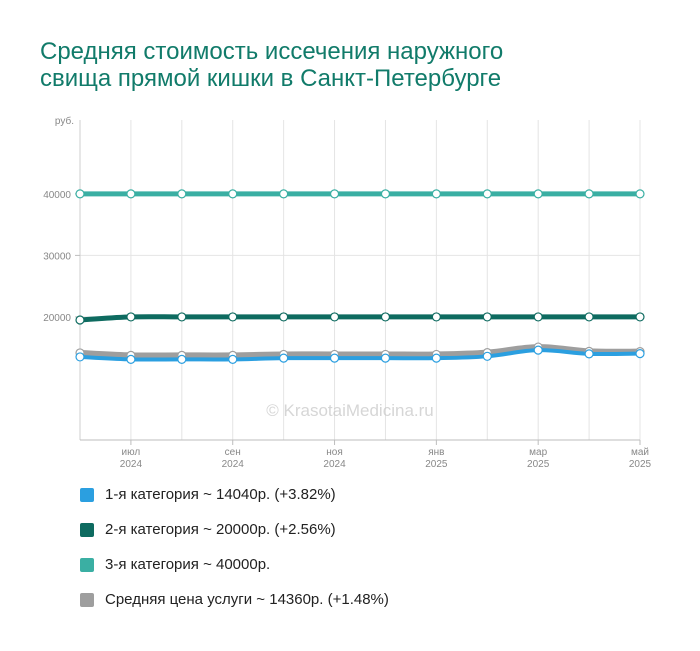  Describe the element at coordinates (538, 452) in the screenshot. I see `x-tick-label-month: мар` at that location.